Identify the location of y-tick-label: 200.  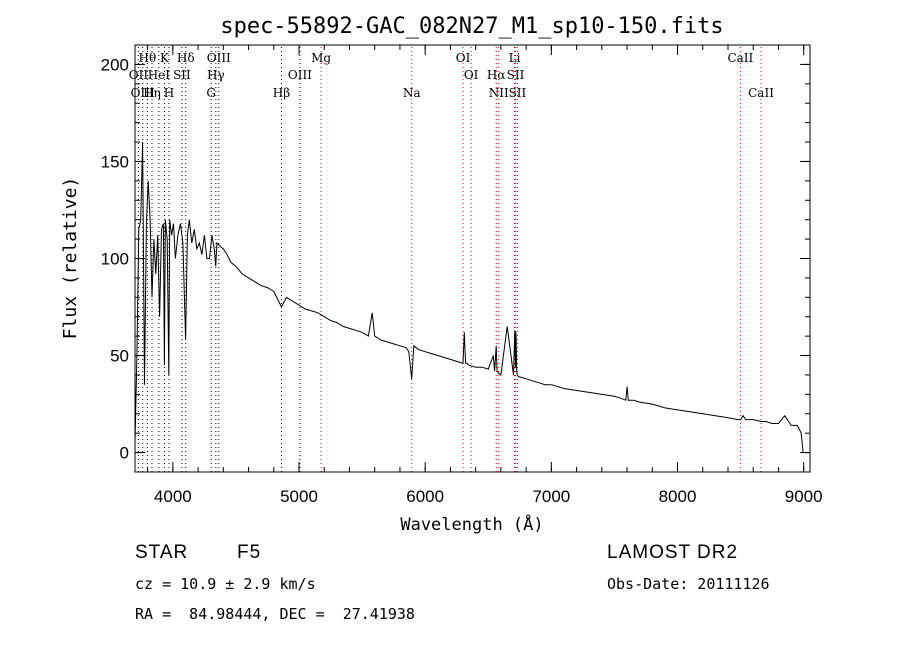
(115, 64).